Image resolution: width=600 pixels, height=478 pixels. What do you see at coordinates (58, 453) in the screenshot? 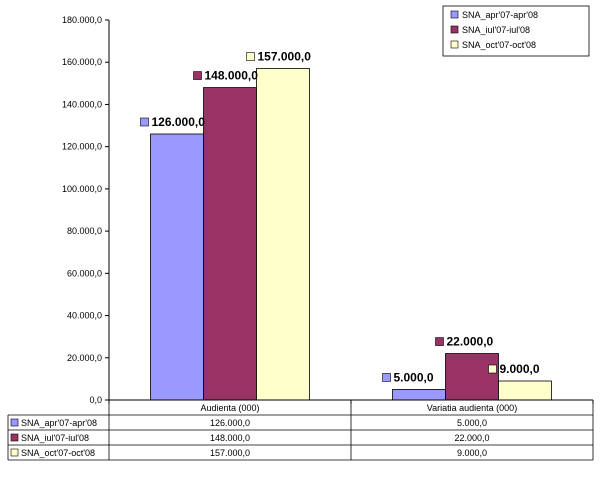
I see `table-series-name: SNA_oct'07-oct'08` at bounding box center [58, 453].